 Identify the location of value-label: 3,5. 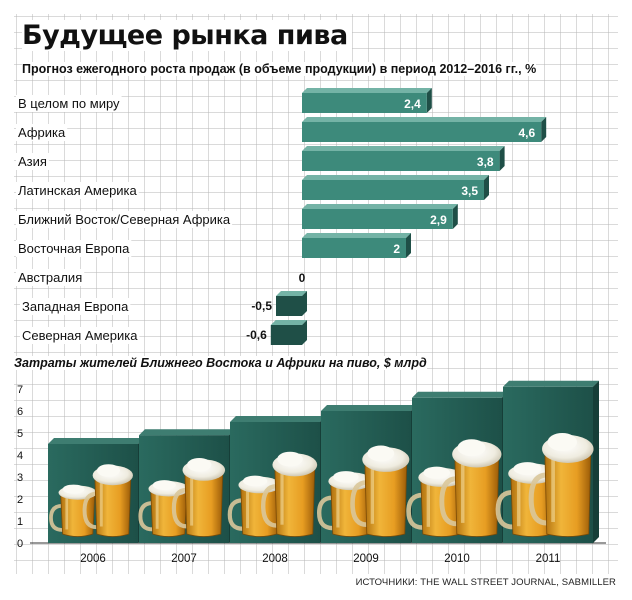
(469, 191).